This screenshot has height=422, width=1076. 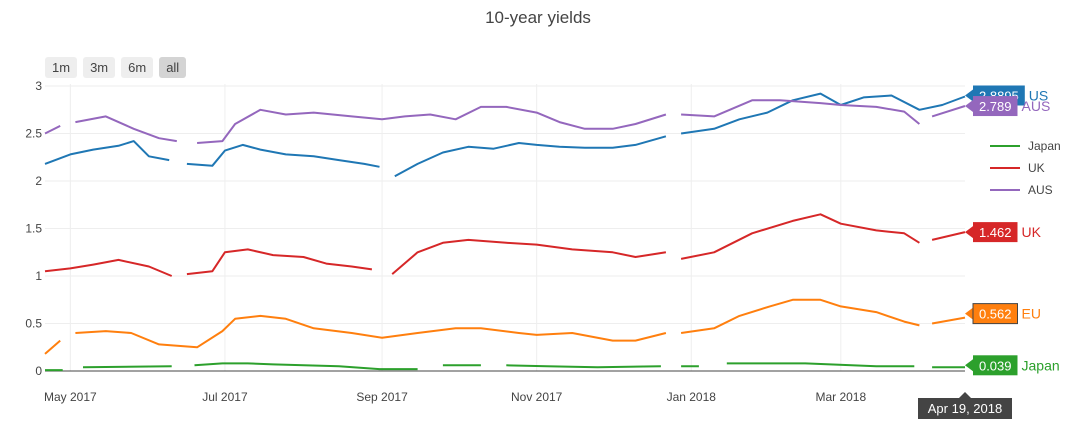 I want to click on end-label-value-eu: 0.562, so click(x=995, y=314).